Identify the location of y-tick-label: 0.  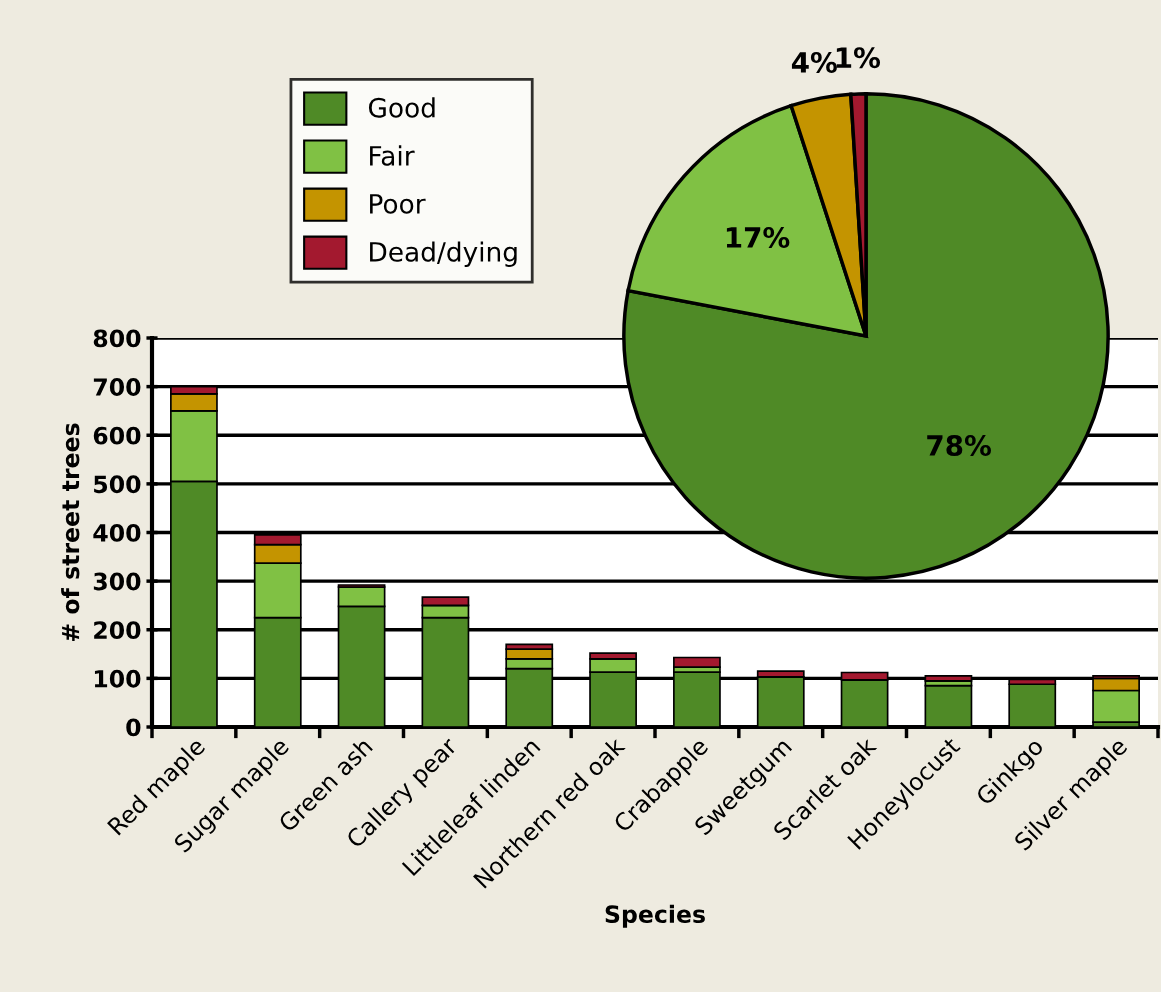
(133, 727).